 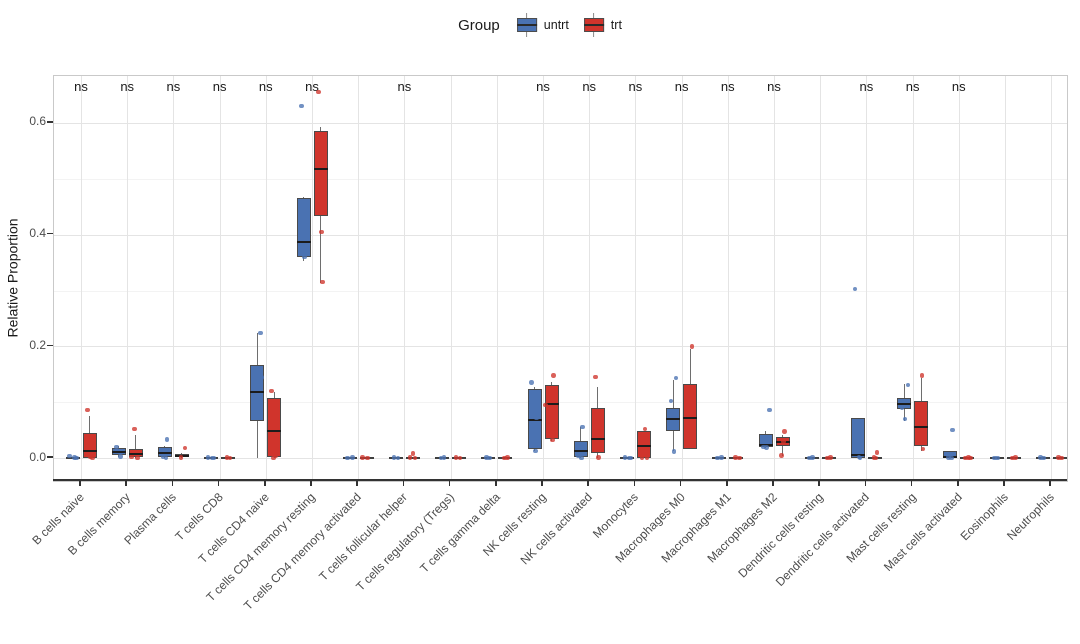 What do you see at coordinates (560, 480) in the screenshot?
I see `x-axis-line` at bounding box center [560, 480].